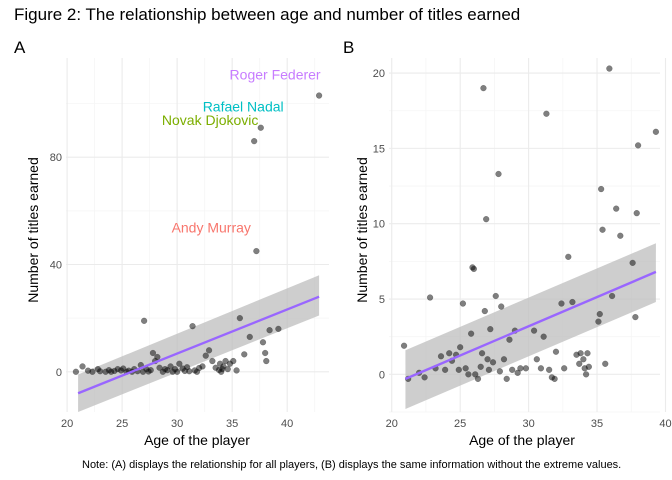  I want to click on player-label: Andy Murray, so click(211, 227).